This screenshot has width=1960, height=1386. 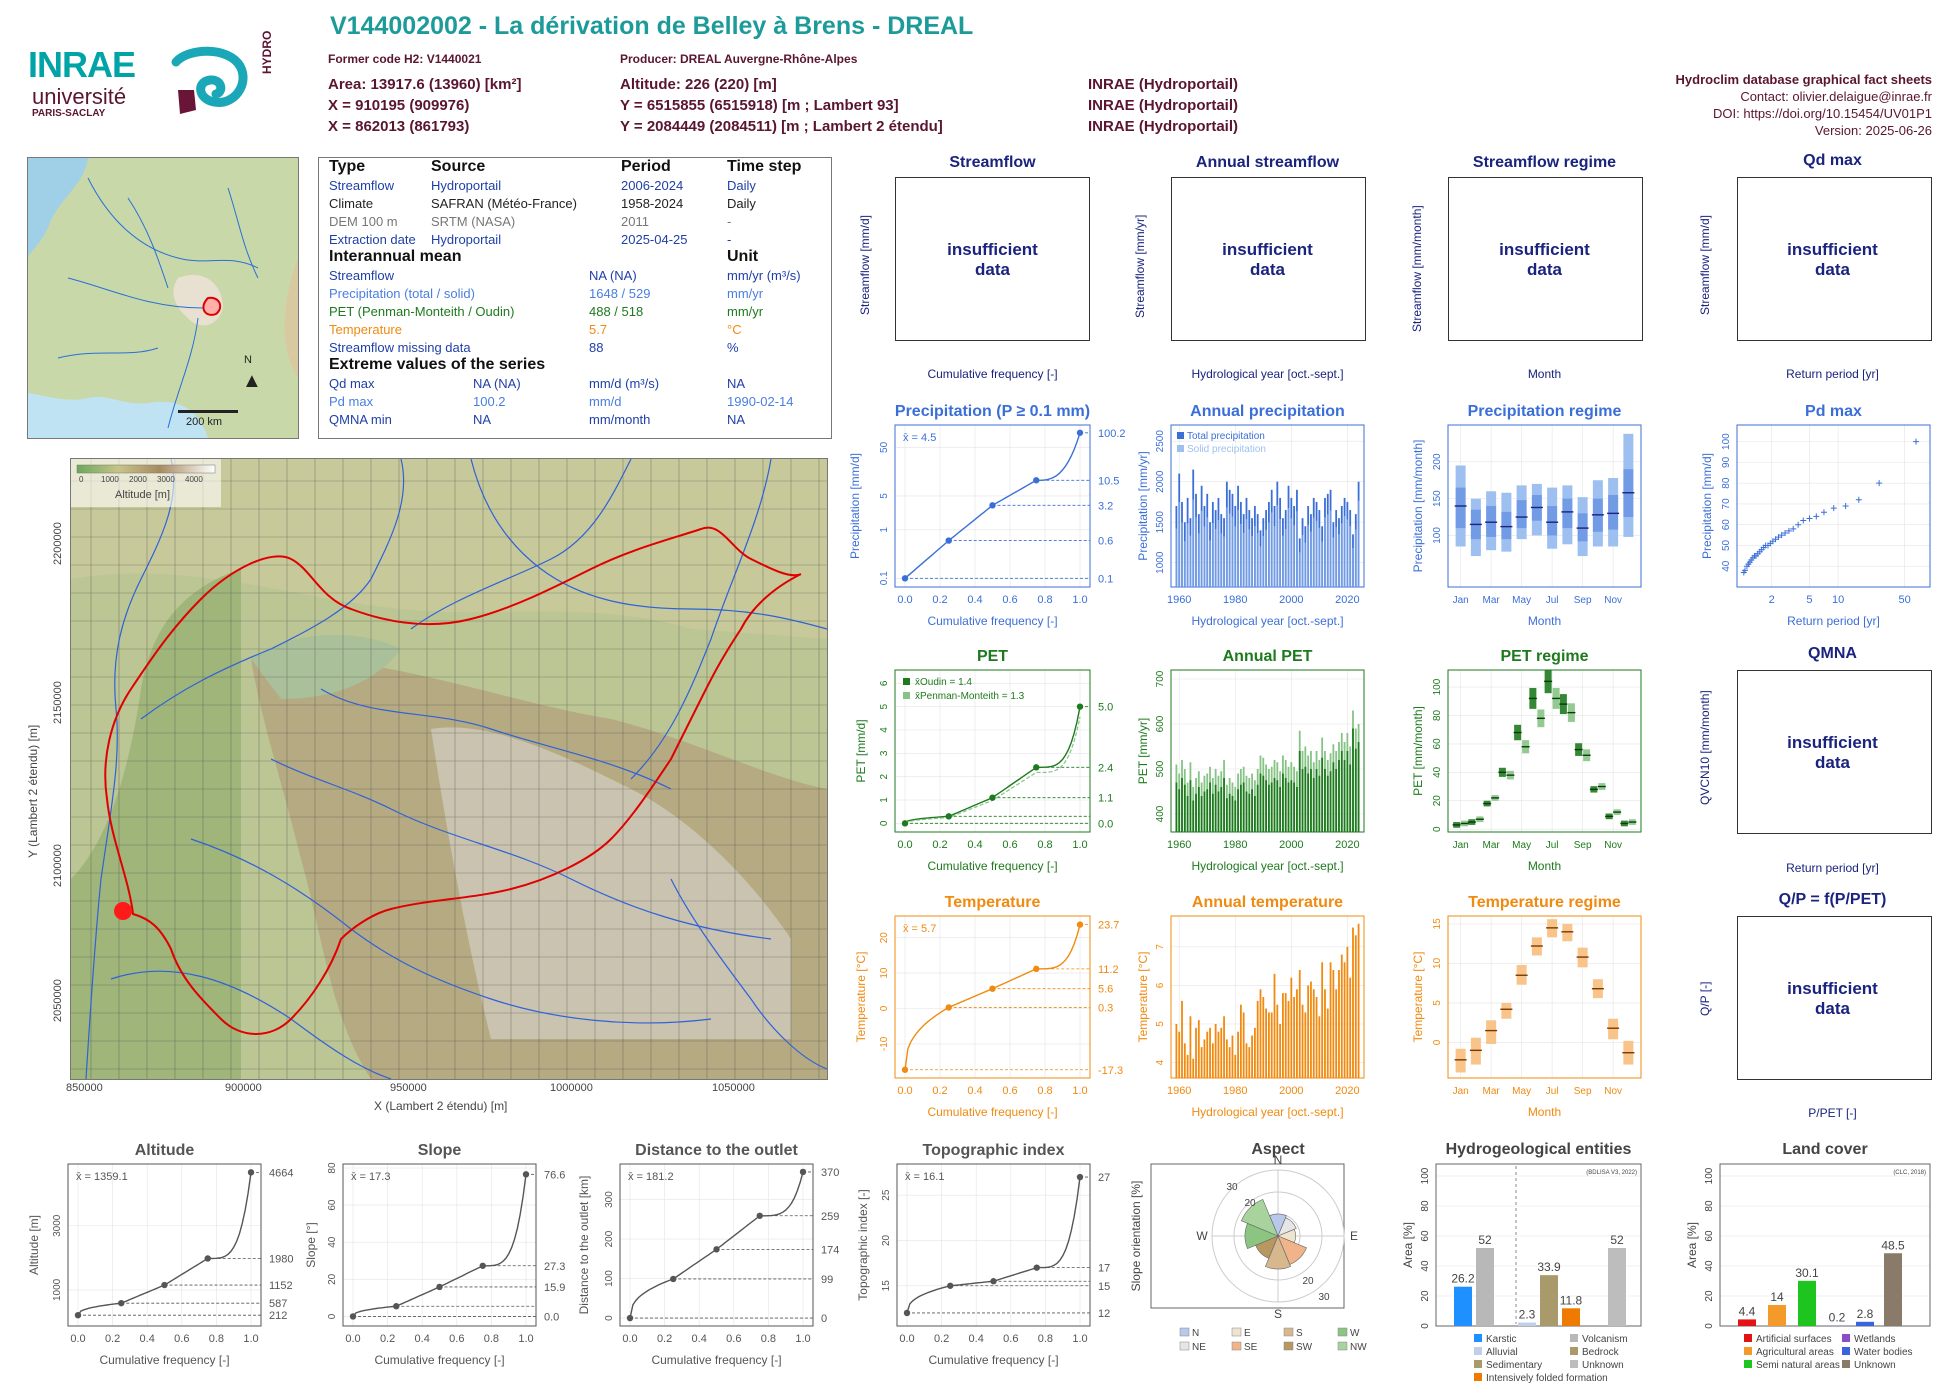 What do you see at coordinates (651, 1177) in the screenshot?
I see `mean-label: x̄ = 181.2` at bounding box center [651, 1177].